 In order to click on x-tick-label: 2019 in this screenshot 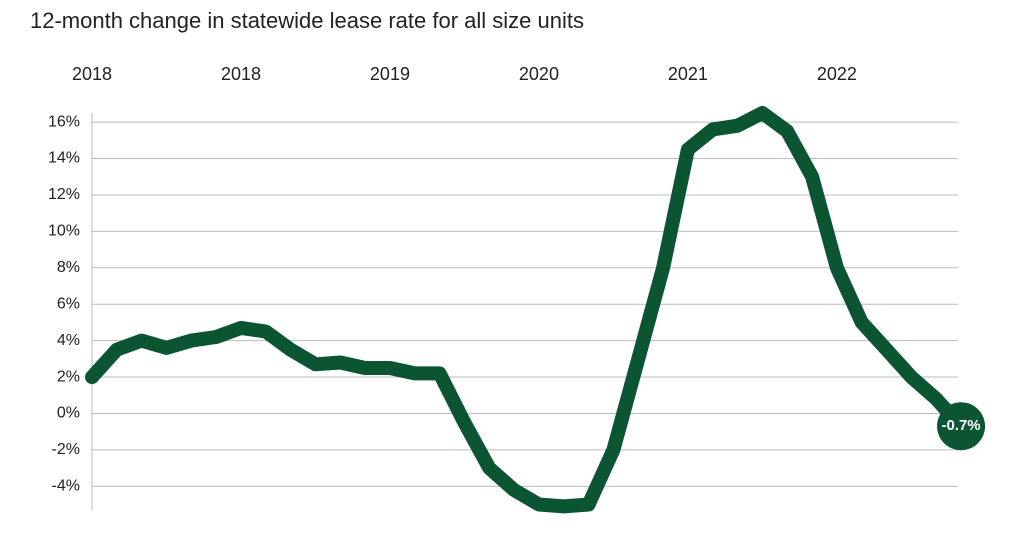, I will do `click(390, 74)`.